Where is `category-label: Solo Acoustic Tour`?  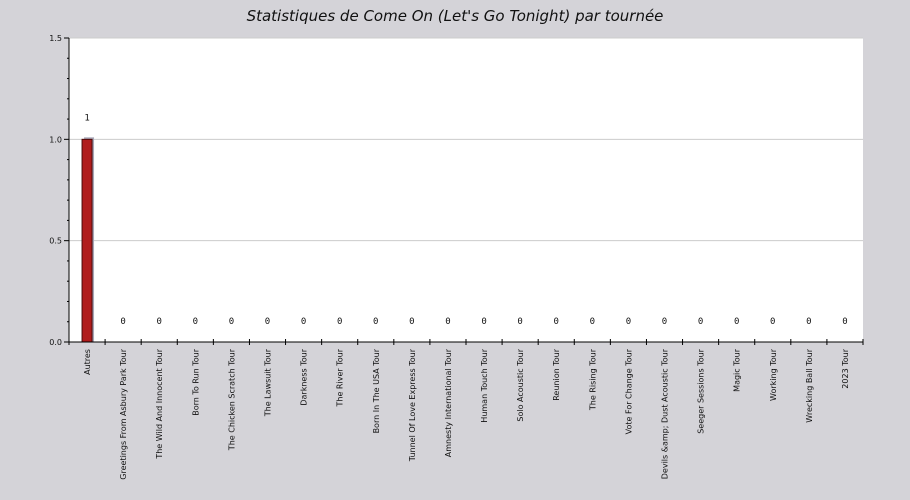 category-label: Solo Acoustic Tour is located at coordinates (520, 384).